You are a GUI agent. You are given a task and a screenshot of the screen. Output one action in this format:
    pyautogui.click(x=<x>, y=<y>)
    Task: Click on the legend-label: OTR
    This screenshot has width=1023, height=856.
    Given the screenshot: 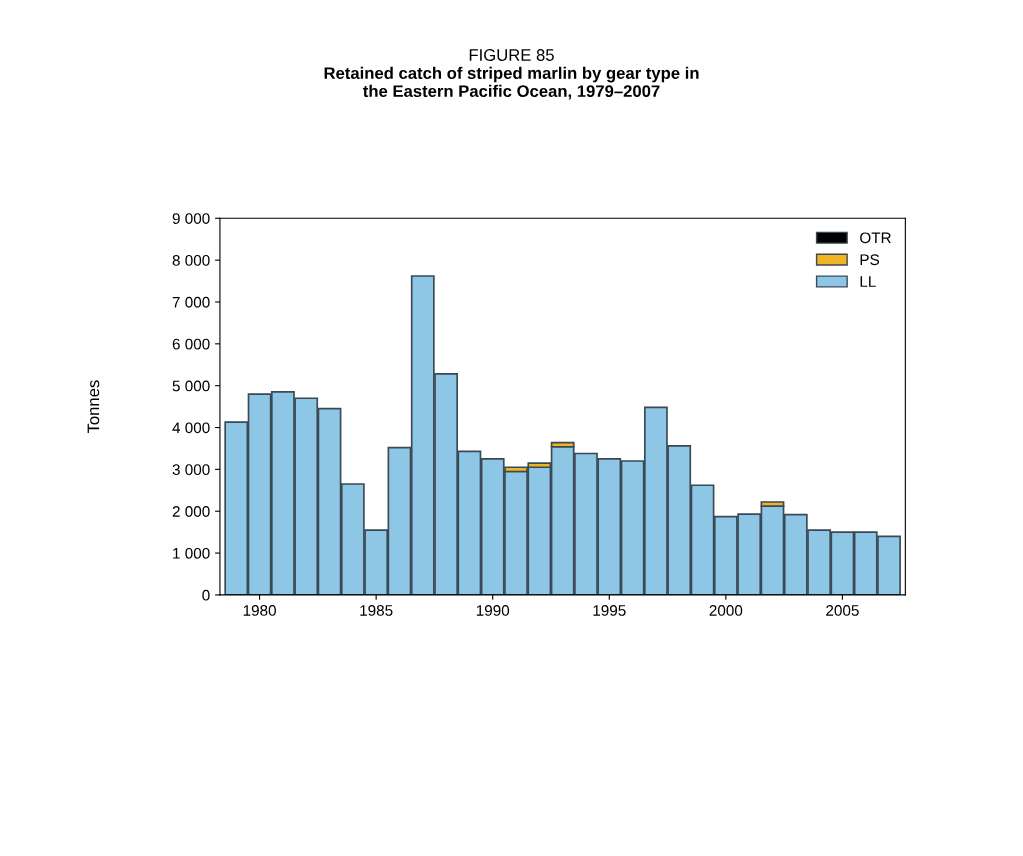 What is the action you would take?
    pyautogui.click(x=875, y=238)
    